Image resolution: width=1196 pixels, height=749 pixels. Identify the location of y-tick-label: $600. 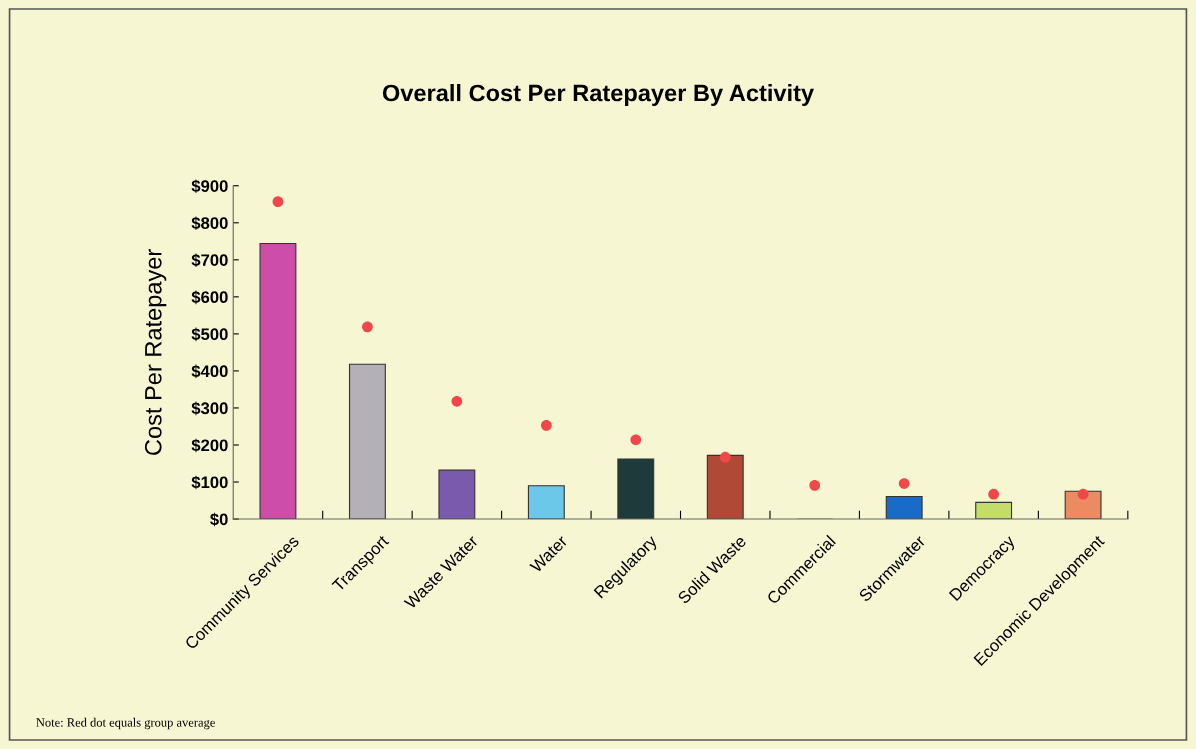
(209, 297).